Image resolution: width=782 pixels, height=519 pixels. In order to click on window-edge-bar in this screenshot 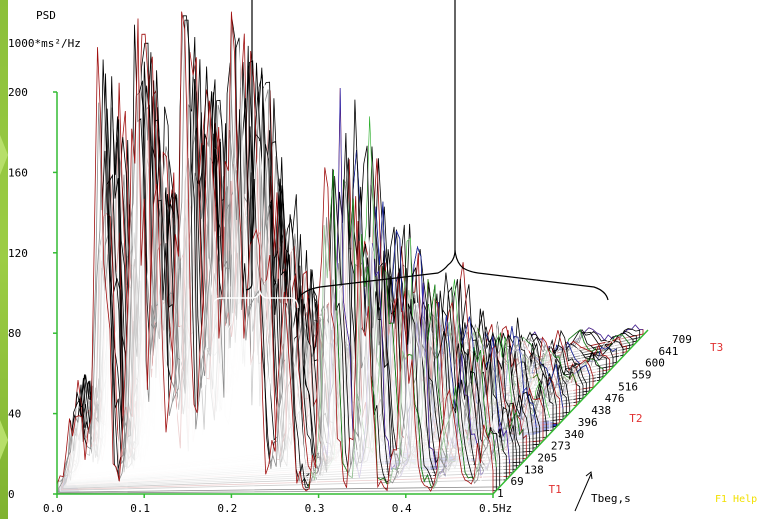, I will do `click(4, 259)`.